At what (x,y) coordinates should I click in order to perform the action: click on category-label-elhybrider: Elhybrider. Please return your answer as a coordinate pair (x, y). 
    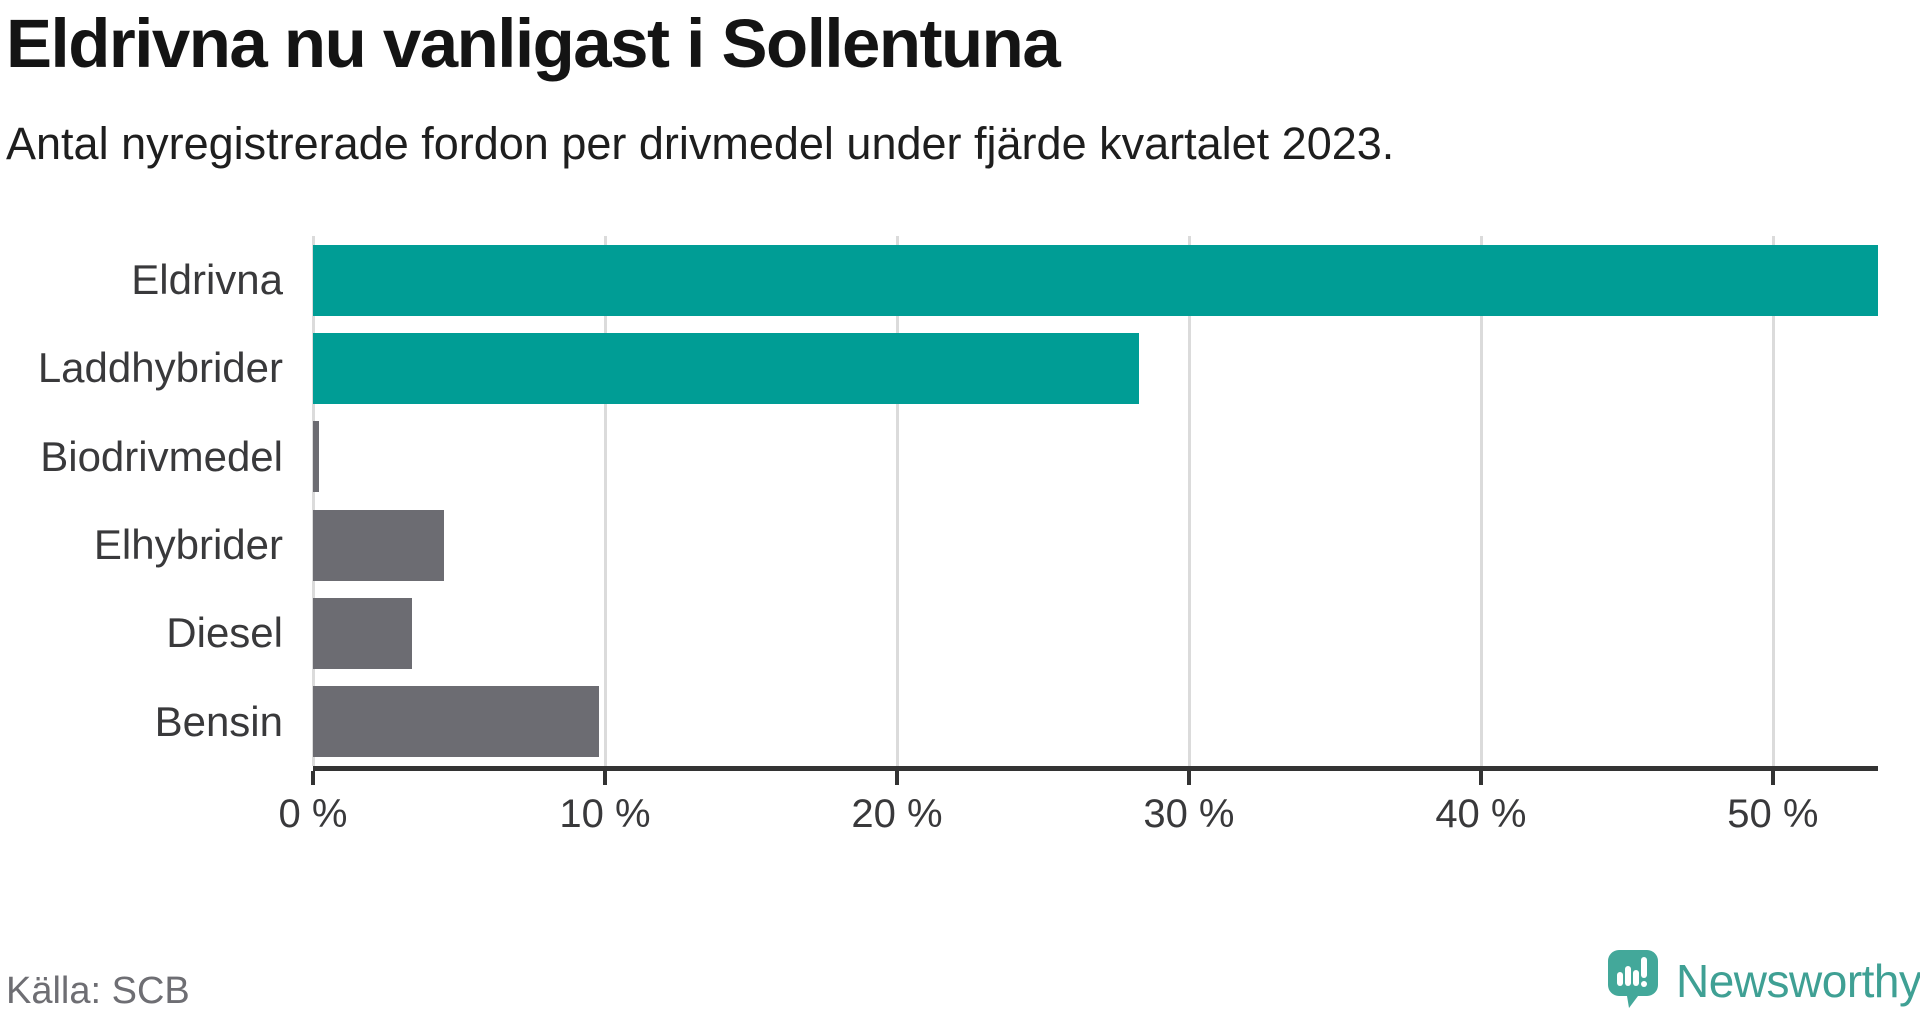
    Looking at the image, I should click on (188, 545).